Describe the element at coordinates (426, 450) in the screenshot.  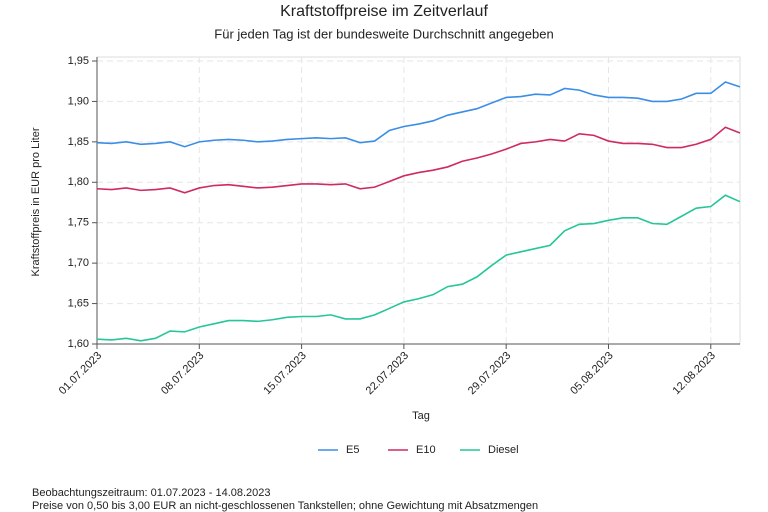
I see `legend-label: E10` at that location.